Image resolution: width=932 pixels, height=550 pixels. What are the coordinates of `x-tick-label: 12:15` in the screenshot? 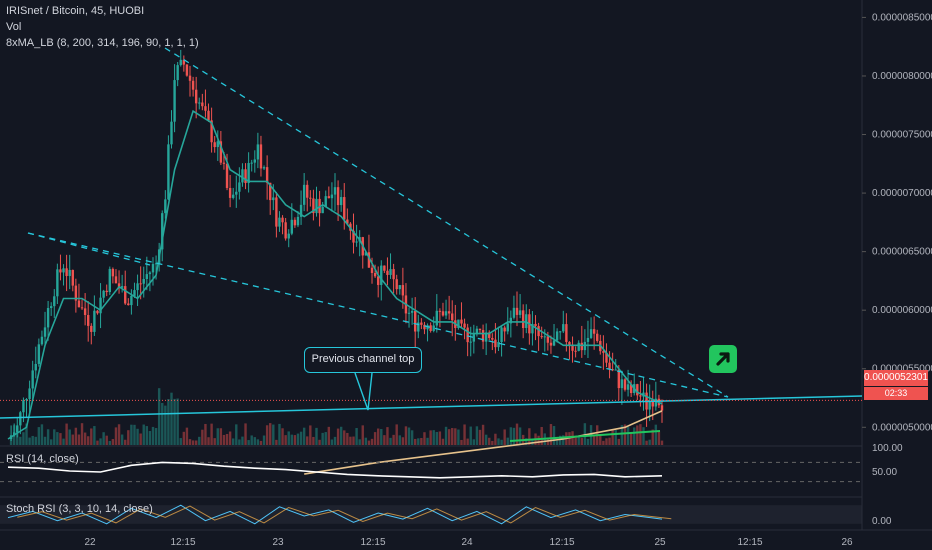 It's located at (749, 542).